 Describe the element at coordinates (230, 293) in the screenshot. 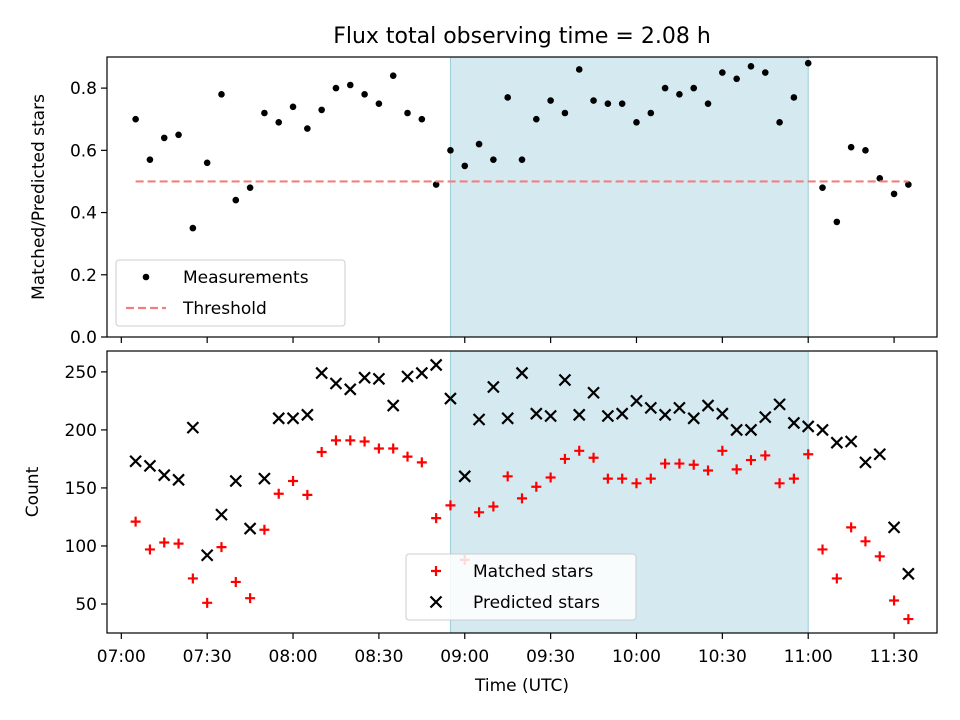

I see `top-panel-legend: Measurements Threshold` at that location.